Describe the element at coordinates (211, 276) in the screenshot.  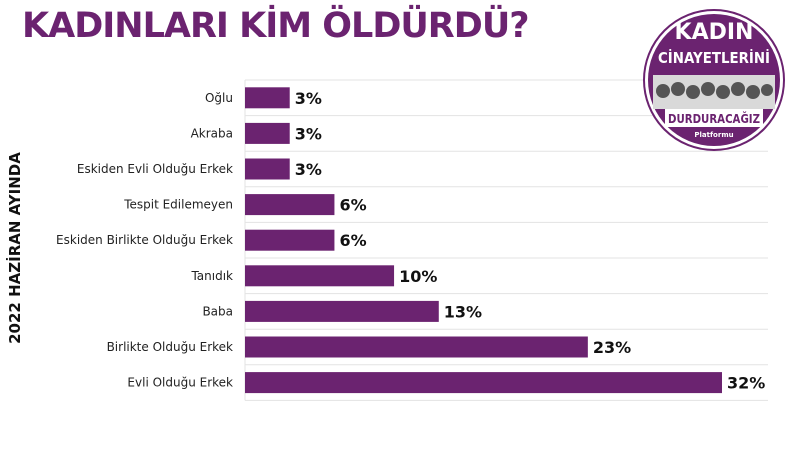
I see `category-label: Tanıdık` at that location.